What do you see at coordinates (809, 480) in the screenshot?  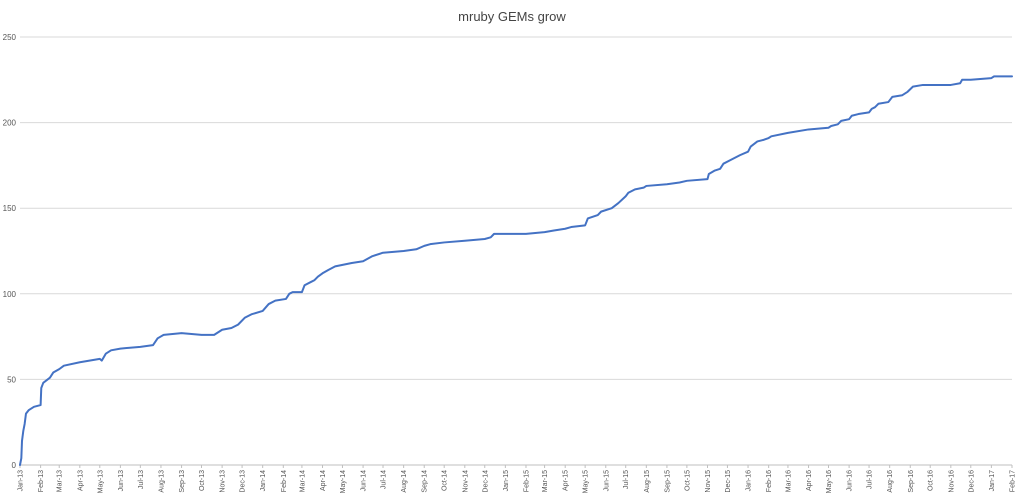 I see `x-tick-label: Apr-16` at bounding box center [809, 480].